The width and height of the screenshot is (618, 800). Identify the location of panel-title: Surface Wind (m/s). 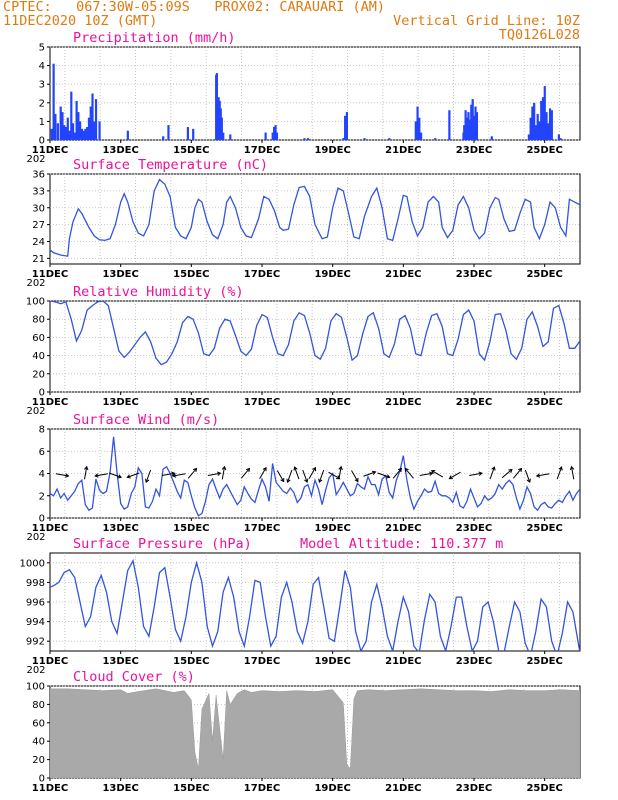
(146, 420).